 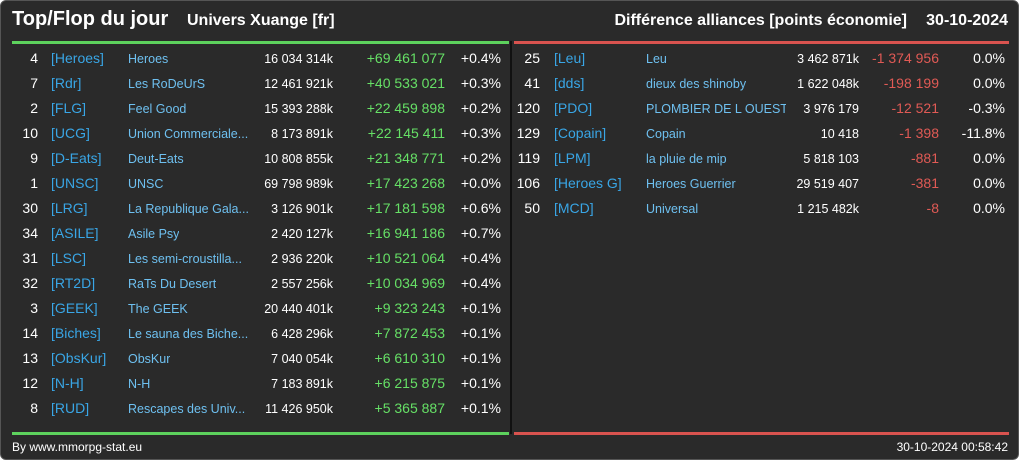 What do you see at coordinates (30, 258) in the screenshot?
I see `alliance-rank: 31` at bounding box center [30, 258].